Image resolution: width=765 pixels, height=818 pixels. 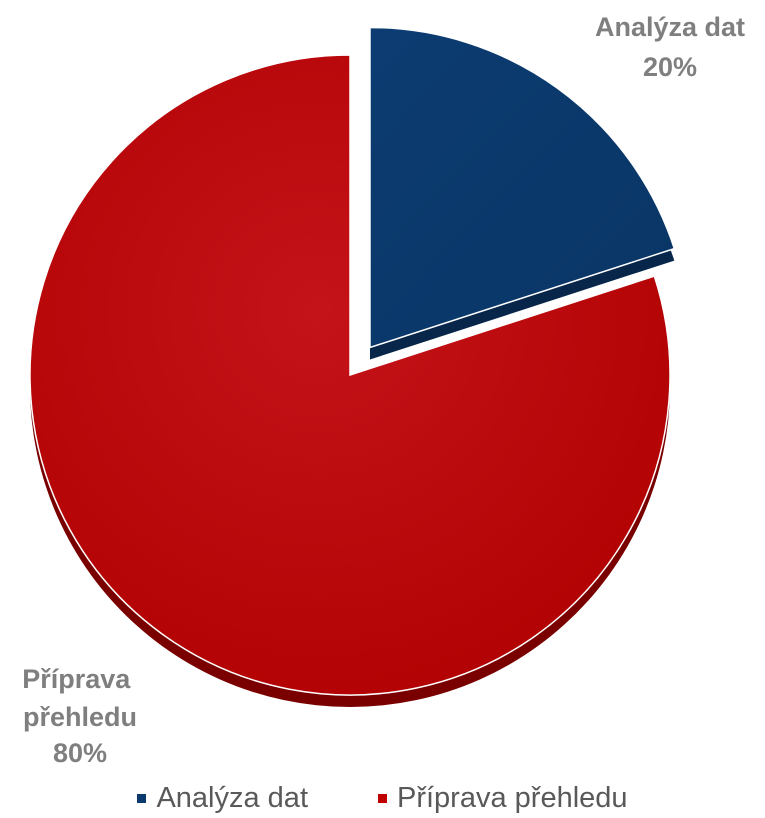 I want to click on legend-swatch-priprava-prehledu, so click(x=382, y=798).